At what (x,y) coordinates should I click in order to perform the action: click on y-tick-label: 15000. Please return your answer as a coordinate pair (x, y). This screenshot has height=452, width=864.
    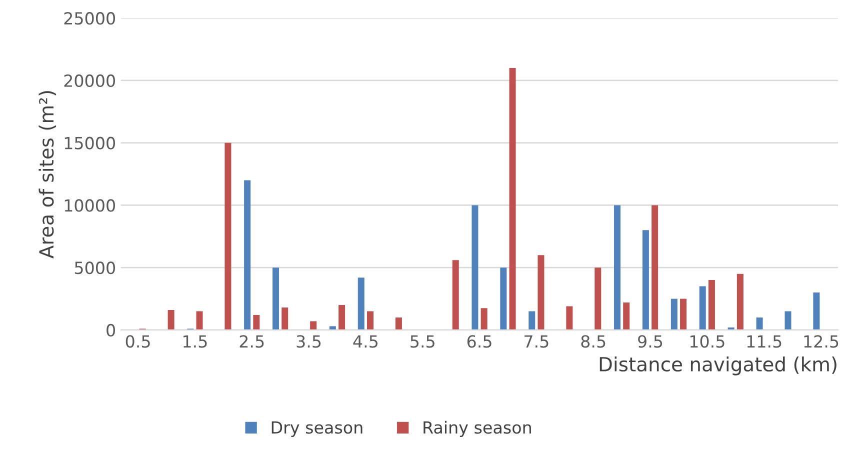
    Looking at the image, I should click on (89, 143).